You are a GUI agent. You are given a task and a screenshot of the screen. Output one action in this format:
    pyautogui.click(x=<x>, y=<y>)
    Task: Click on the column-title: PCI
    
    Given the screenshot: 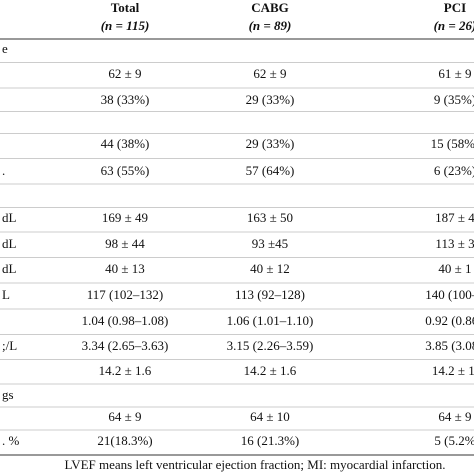 What is the action you would take?
    pyautogui.click(x=455, y=7)
    